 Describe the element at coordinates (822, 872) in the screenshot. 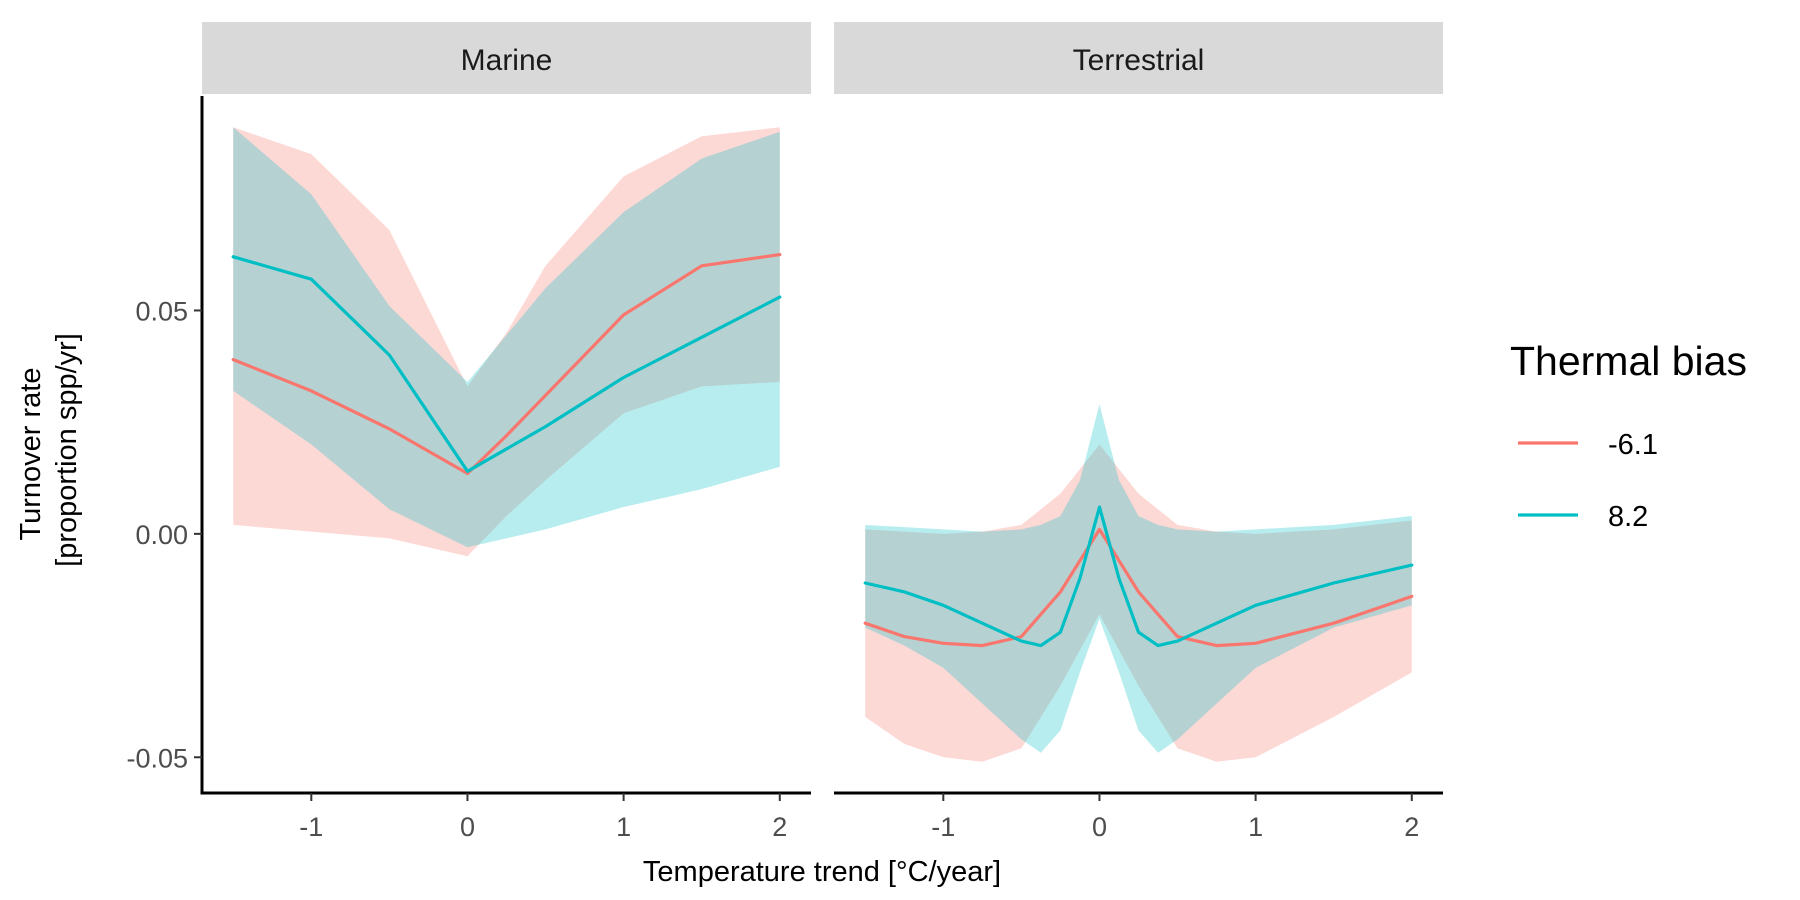

I see `x-axis-title: Temperature trend [°C/year]` at that location.